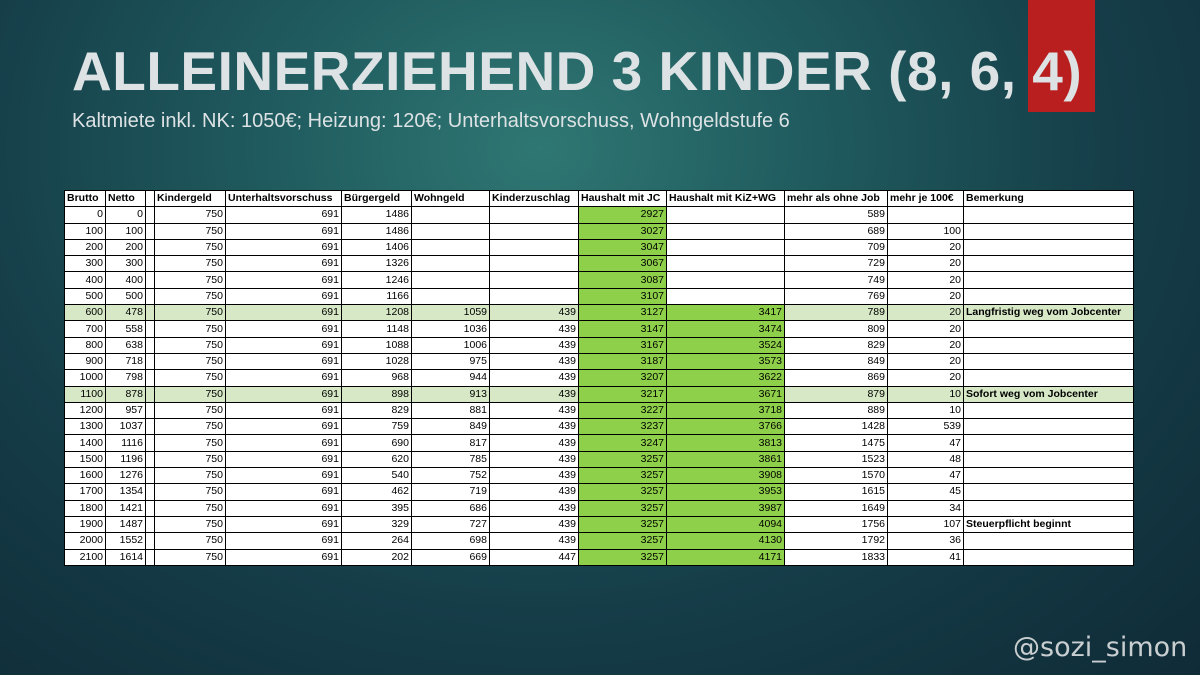 The height and width of the screenshot is (675, 1200). Describe the element at coordinates (622, 410) in the screenshot. I see `table-cell: 3227` at that location.